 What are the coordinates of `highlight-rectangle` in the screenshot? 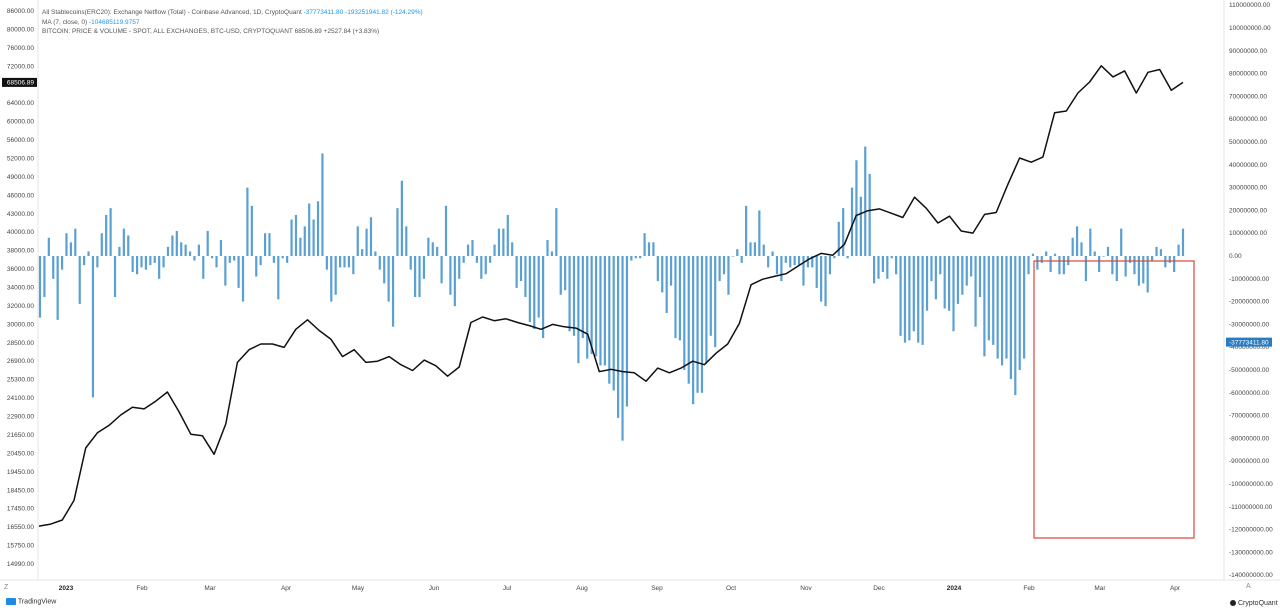 It's located at (1114, 399).